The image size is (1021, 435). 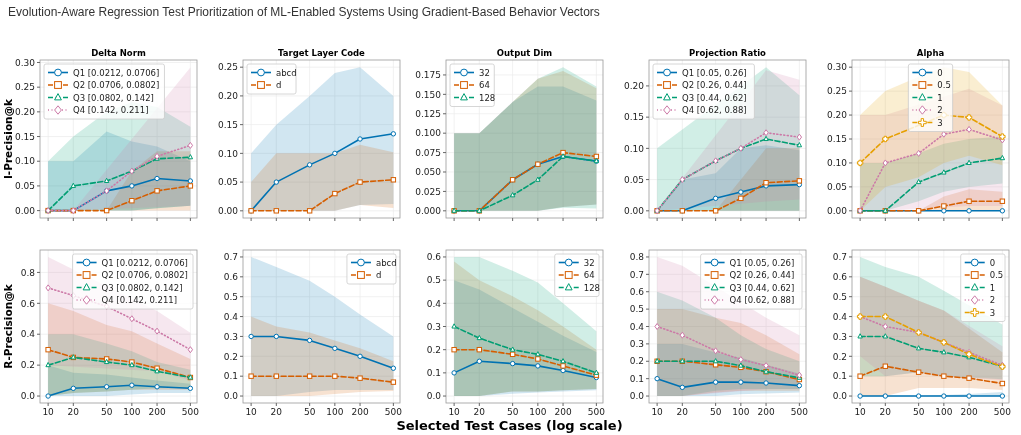 What do you see at coordinates (116, 85) in the screenshot?
I see `legend-label: Q2 [0.0706, 0.0802]` at bounding box center [116, 85].